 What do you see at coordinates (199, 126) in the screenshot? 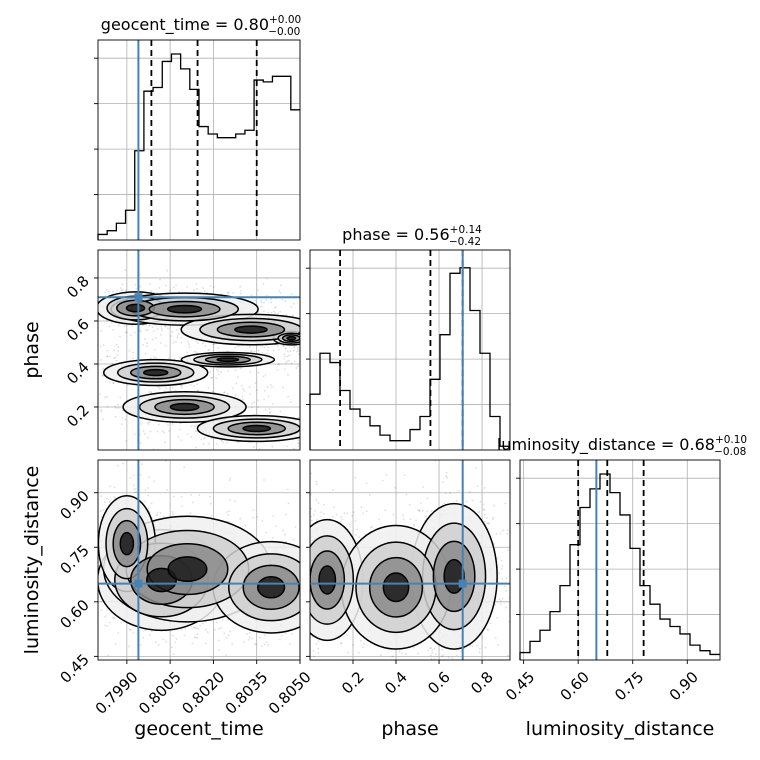
I see `hist-grid` at bounding box center [199, 126].